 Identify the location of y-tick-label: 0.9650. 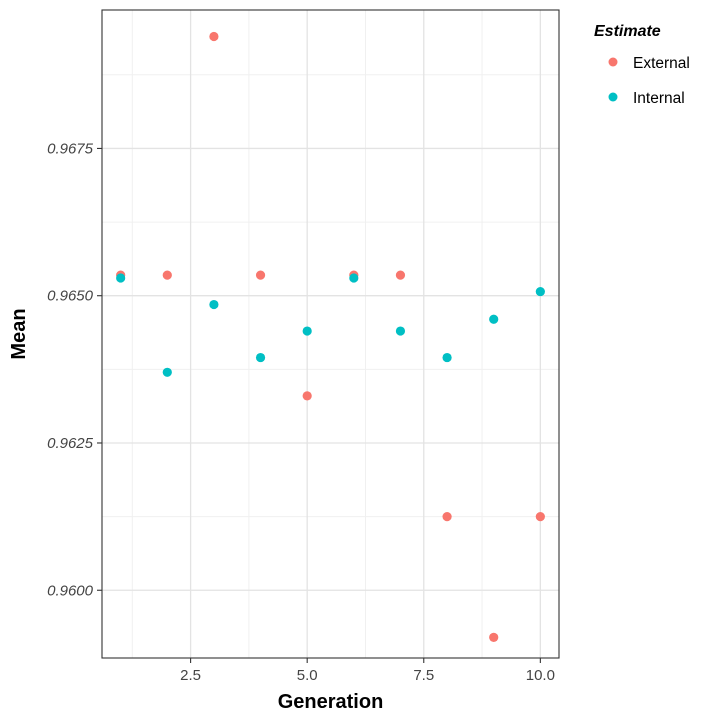
(70, 296).